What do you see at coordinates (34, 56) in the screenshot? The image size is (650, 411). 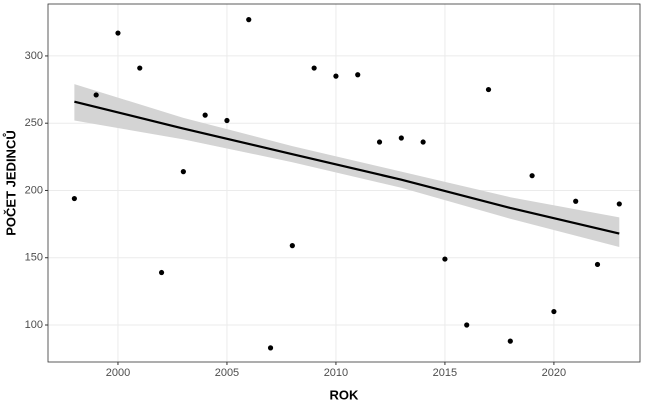 I see `y-tick-label: 300` at bounding box center [34, 56].